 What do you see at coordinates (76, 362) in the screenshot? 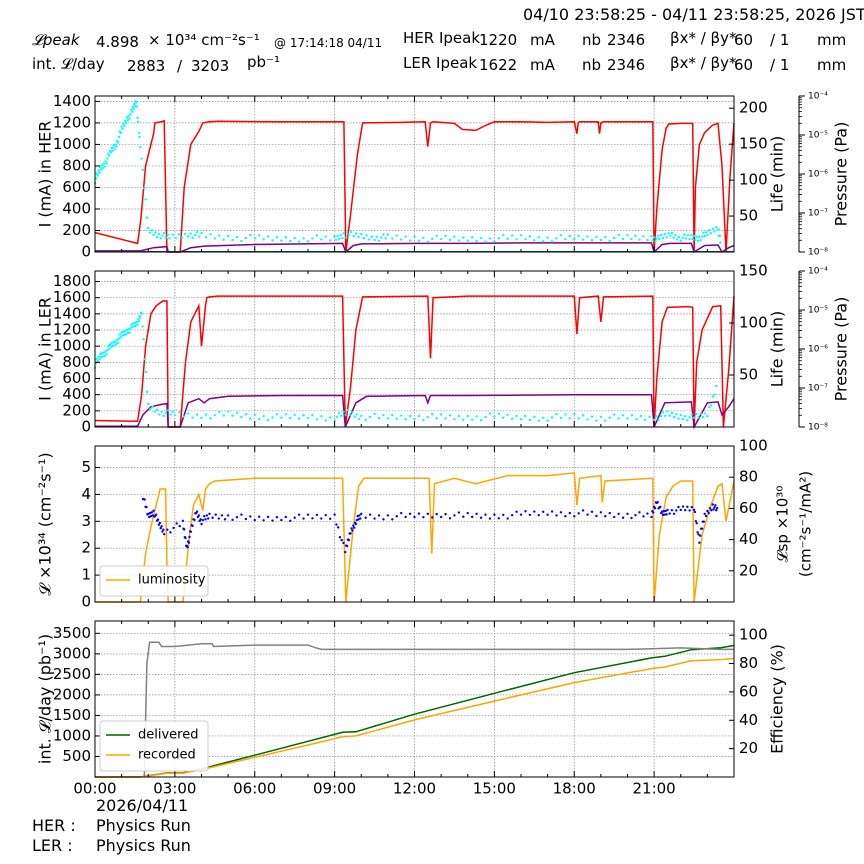
I see `y-tick-label: 800` at bounding box center [76, 362].